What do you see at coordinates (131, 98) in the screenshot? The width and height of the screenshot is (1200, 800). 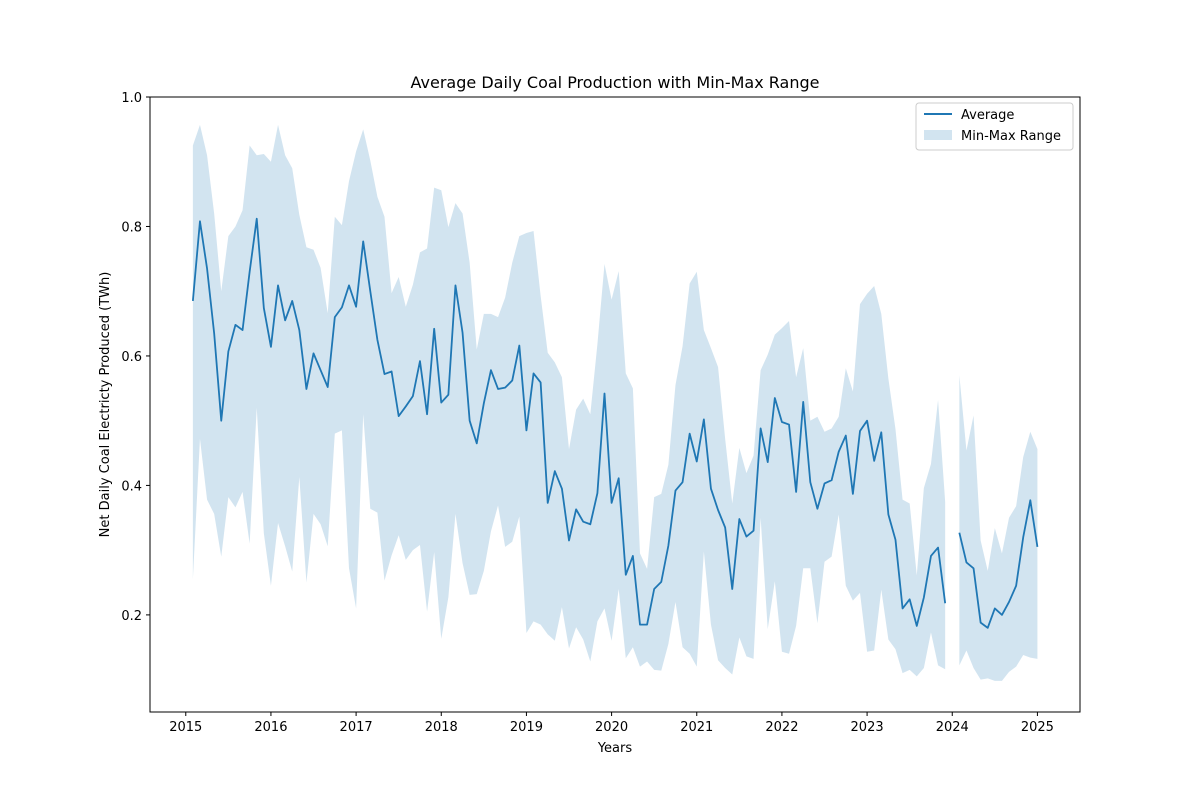 I see `y-tick-label-1: 1.0` at bounding box center [131, 98].